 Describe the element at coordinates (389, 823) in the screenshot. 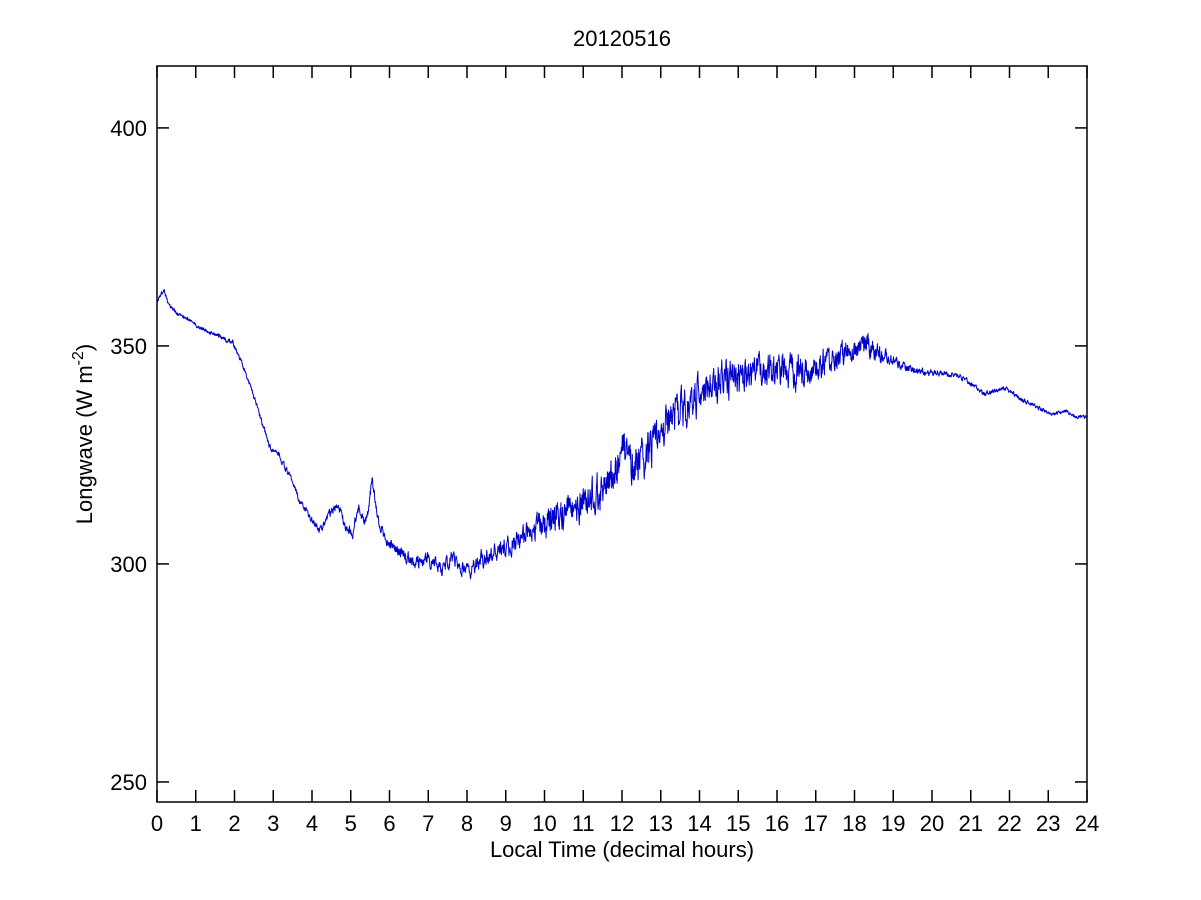

I see `x-tick-label: 6` at that location.